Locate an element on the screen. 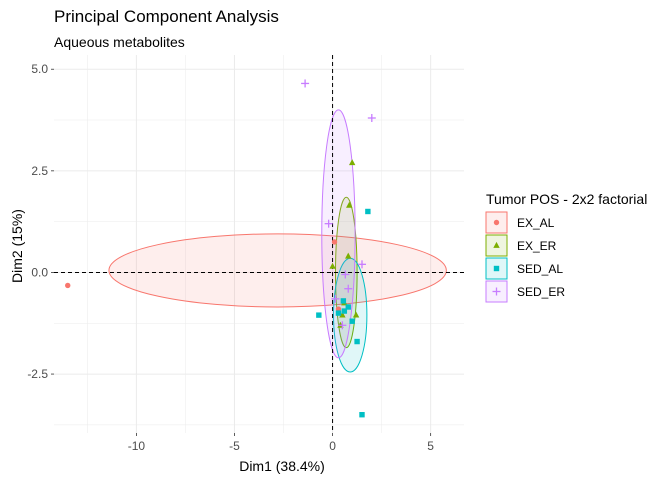 The width and height of the screenshot is (672, 480). y-tick-label: 5.0 is located at coordinates (39, 69).